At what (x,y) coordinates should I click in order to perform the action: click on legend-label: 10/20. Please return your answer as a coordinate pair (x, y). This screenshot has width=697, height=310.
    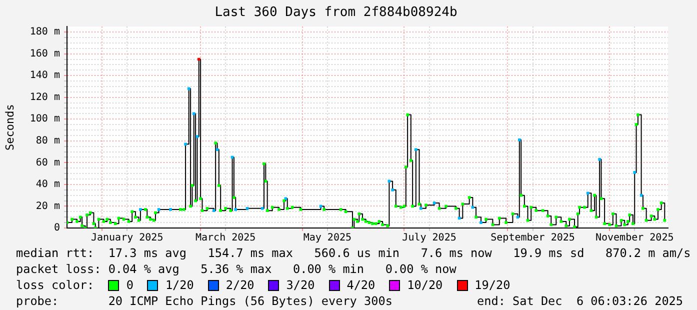
    Looking at the image, I should click on (425, 285).